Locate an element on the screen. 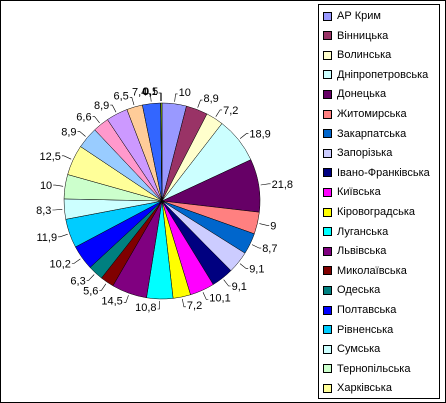 Image resolution: width=446 pixels, height=403 pixels. legend-item-миколаївська: Миколаївська is located at coordinates (365, 271).